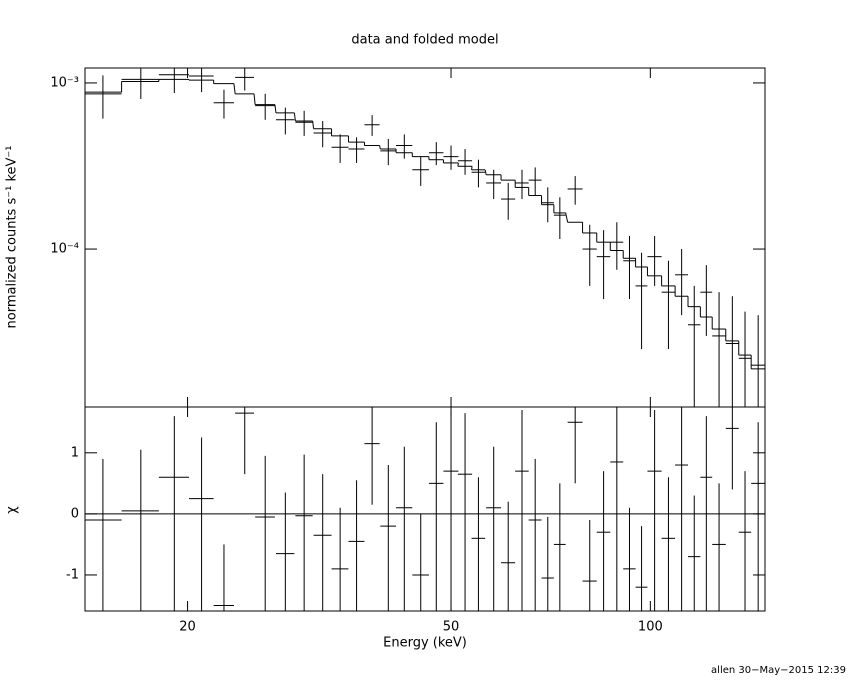 This screenshot has width=850, height=680. What do you see at coordinates (75, 513) in the screenshot?
I see `y-tick-label: 0` at bounding box center [75, 513].